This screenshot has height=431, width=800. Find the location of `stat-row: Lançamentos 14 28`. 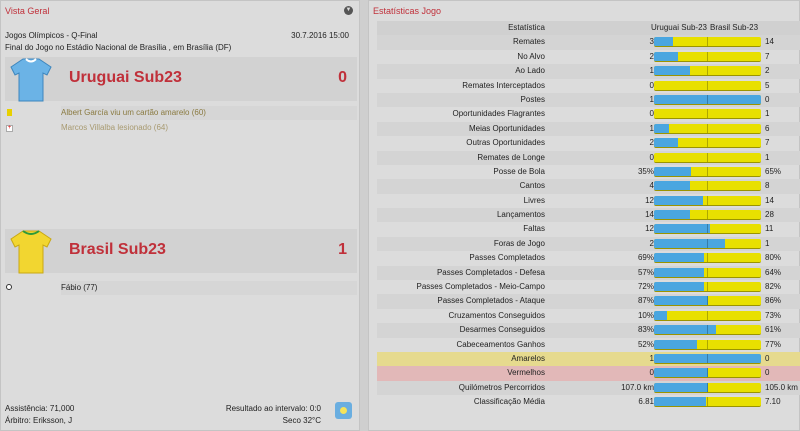

stat-row: Lançamentos 14 28 is located at coordinates (588, 215).